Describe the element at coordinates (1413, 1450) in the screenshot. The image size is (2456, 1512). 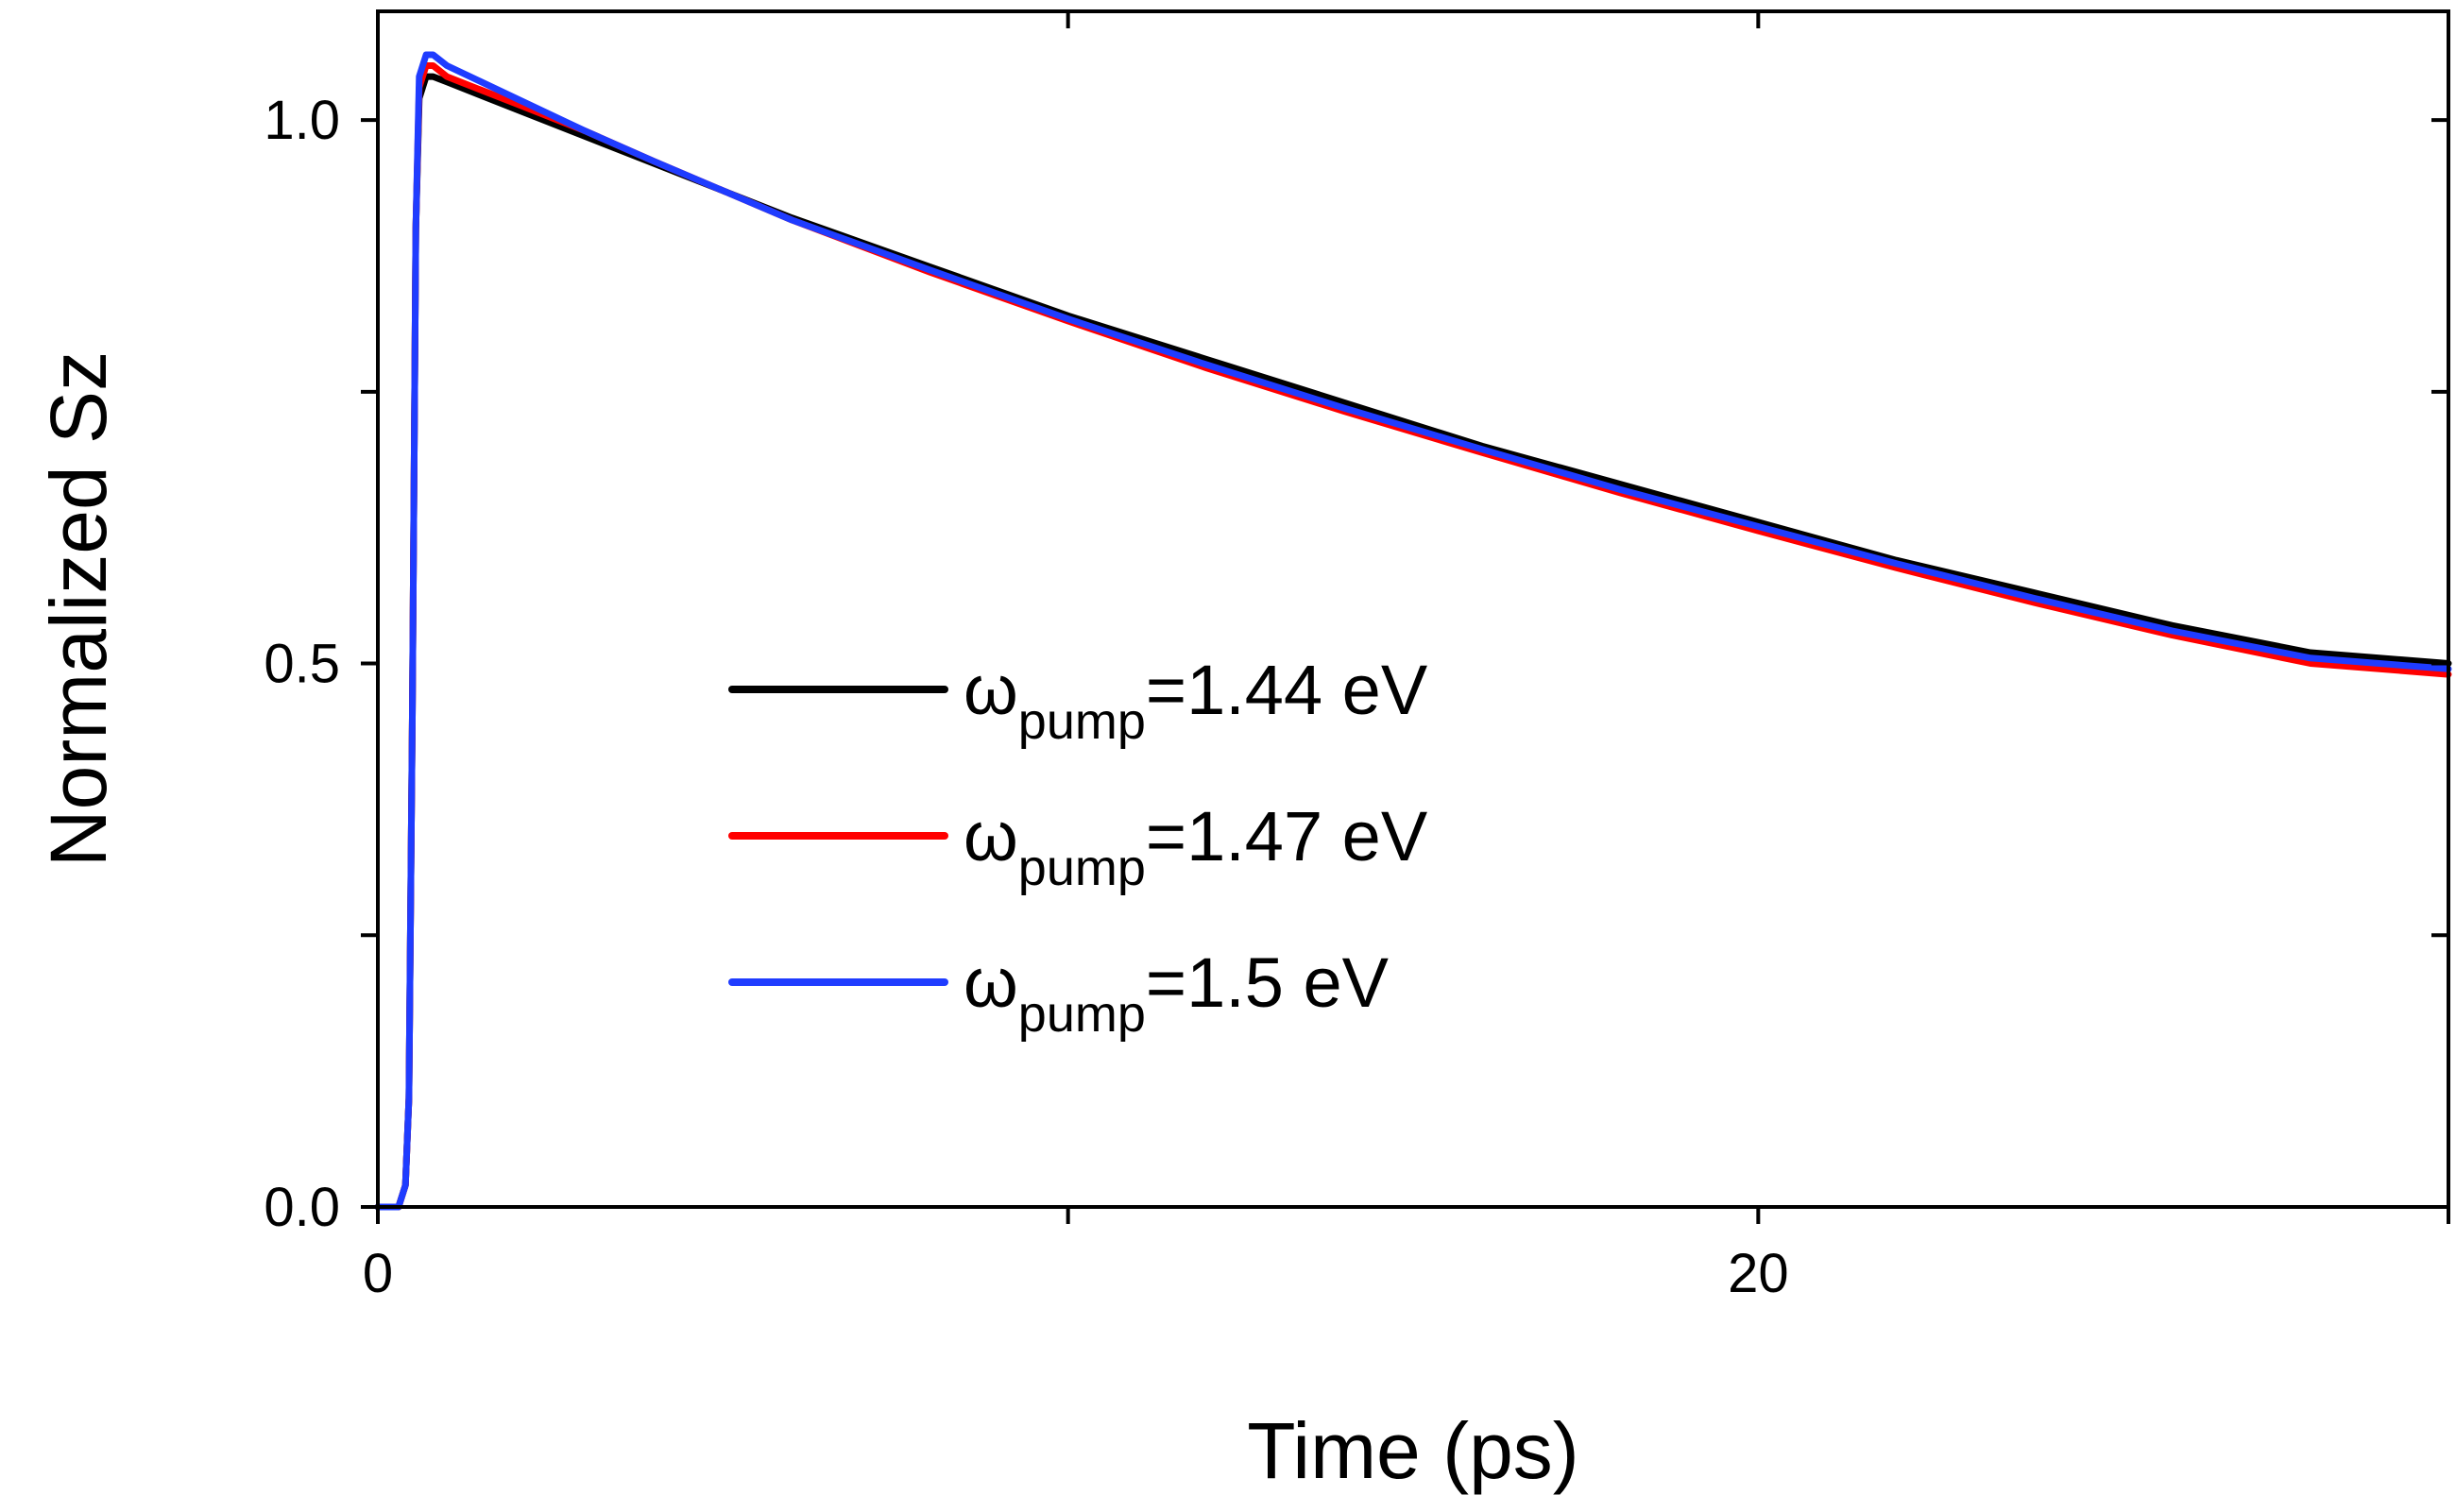
I see `x-axis-title: Time (ps)` at that location.